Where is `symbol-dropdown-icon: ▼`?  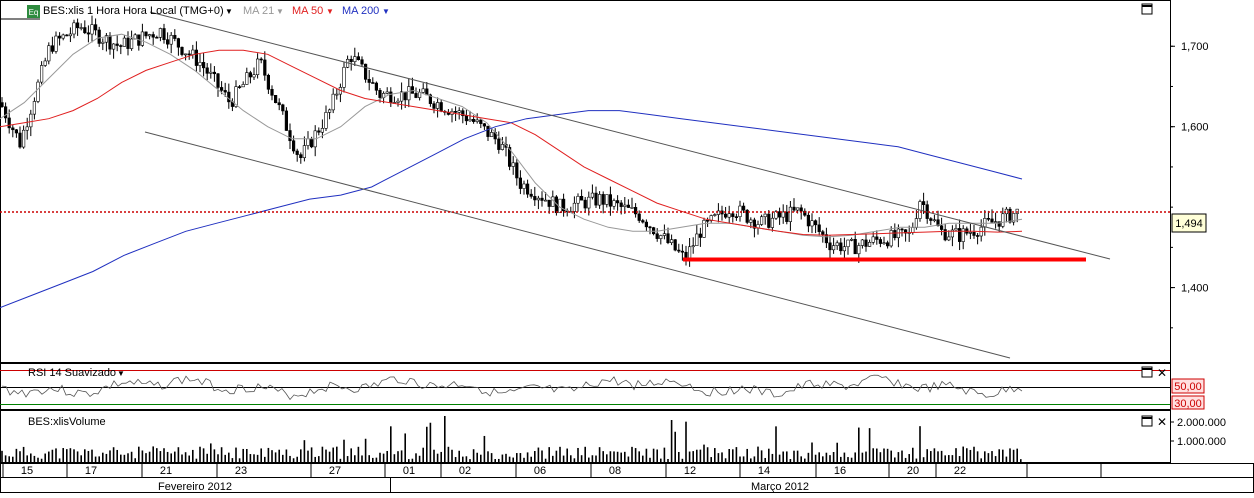 symbol-dropdown-icon: ▼ is located at coordinates (229, 11).